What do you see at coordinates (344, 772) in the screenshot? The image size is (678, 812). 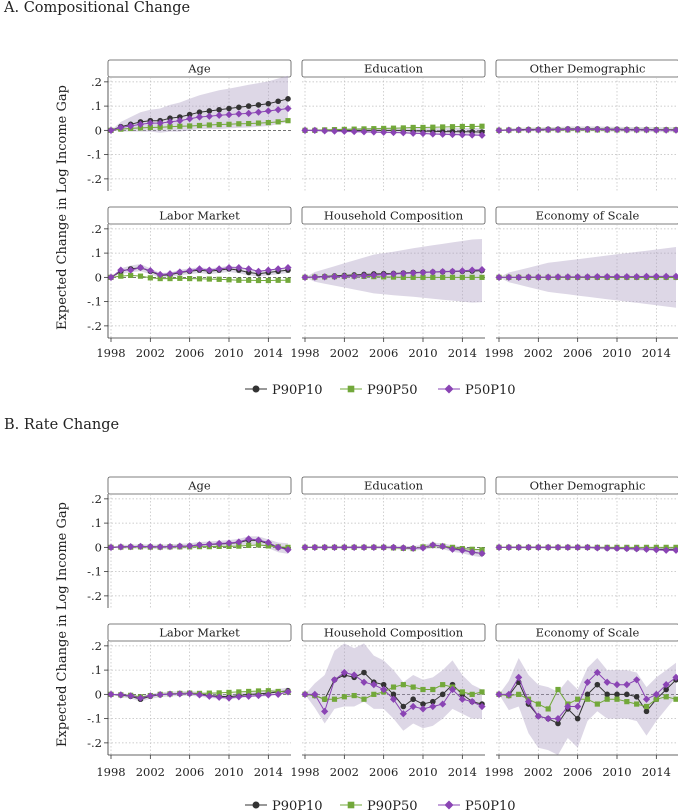 I see `x-tick-label: 2002` at bounding box center [344, 772].